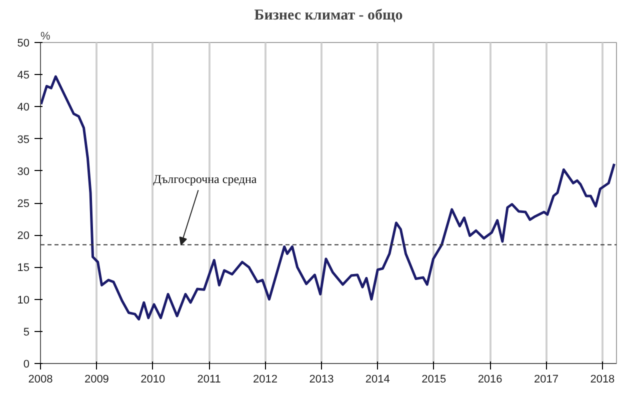  Describe the element at coordinates (23, 268) in the screenshot. I see `y-tick-label: 15` at that location.